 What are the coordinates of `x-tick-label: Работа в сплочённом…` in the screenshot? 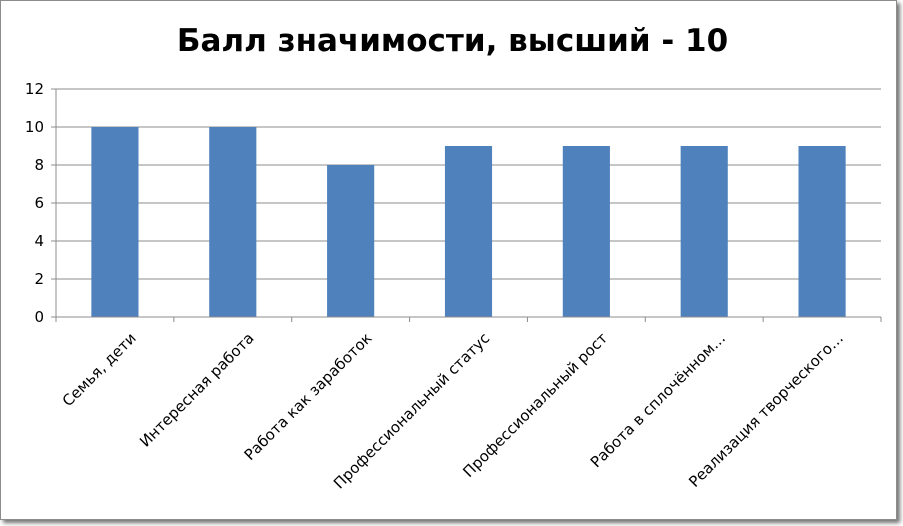 It's located at (658, 400).